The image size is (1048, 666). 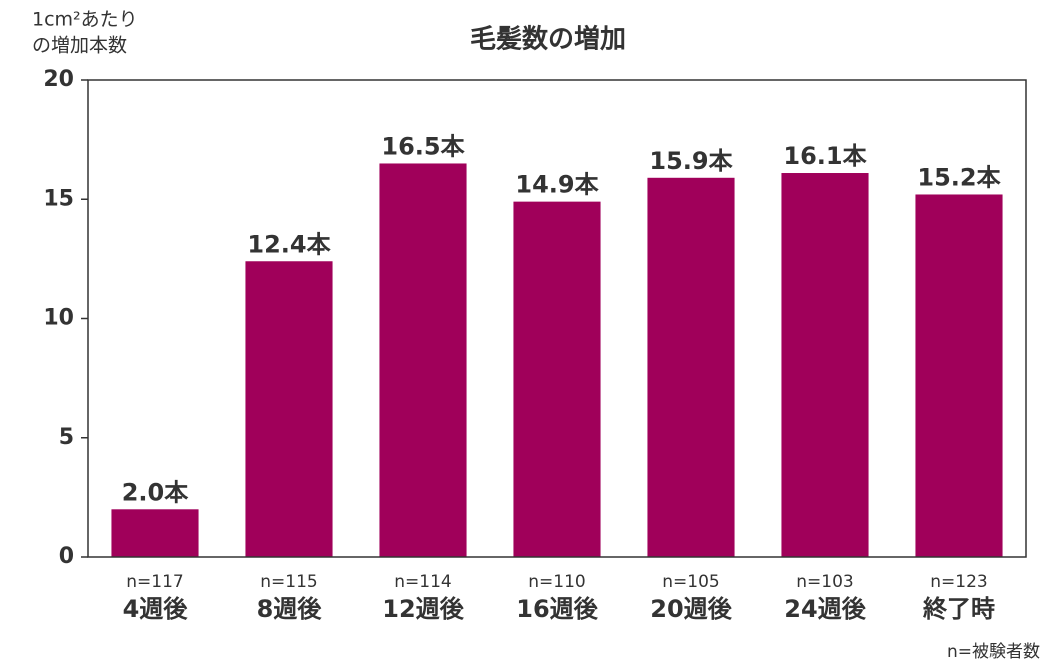 What do you see at coordinates (548, 40) in the screenshot?
I see `chart-title: 毛髪数の増加` at bounding box center [548, 40].